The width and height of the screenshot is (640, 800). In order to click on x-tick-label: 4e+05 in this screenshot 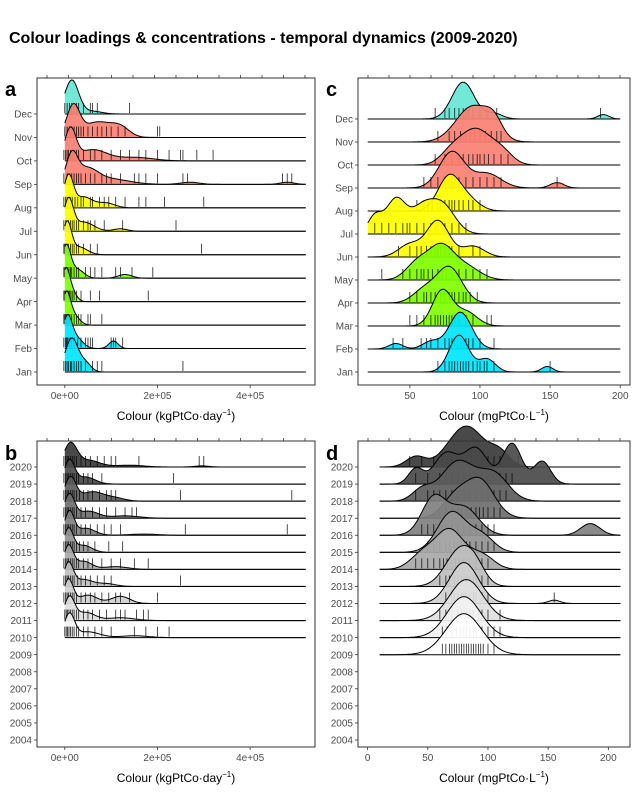, I will do `click(250, 396)`.